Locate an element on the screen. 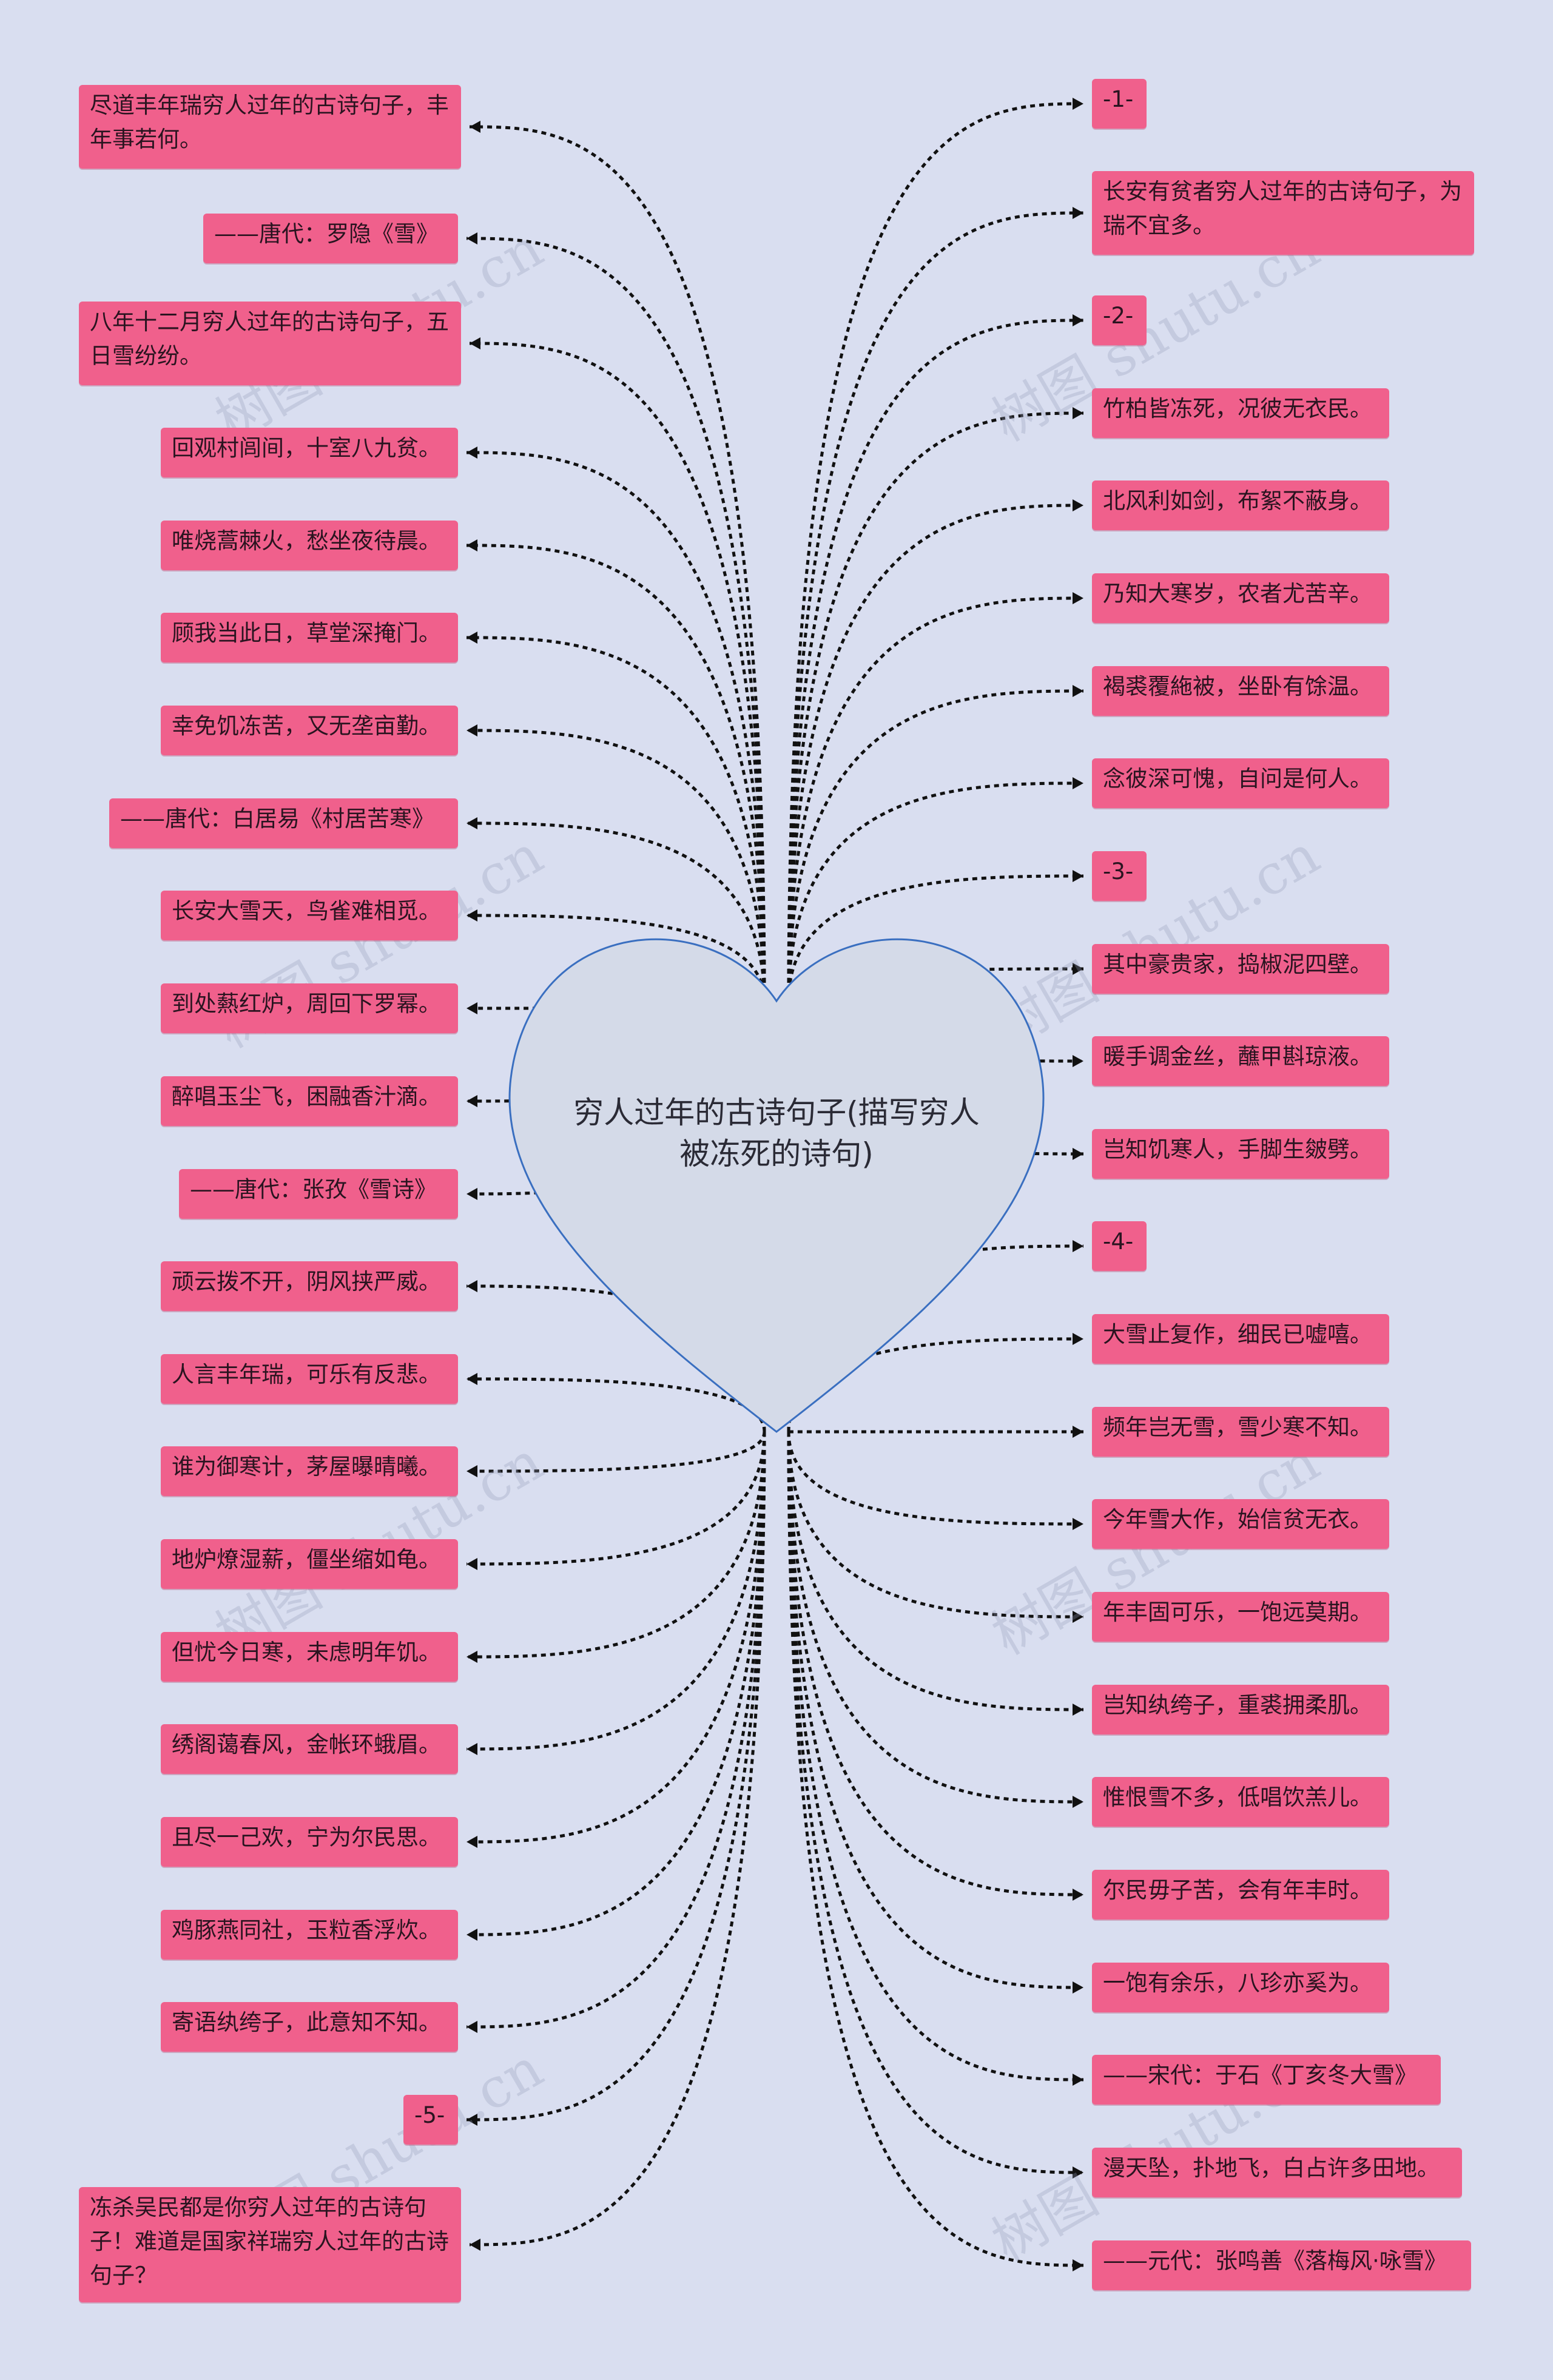  left-poem-node: 尽道丰年瑞穷人过年的古诗句子，丰年事若何。 is located at coordinates (270, 127).